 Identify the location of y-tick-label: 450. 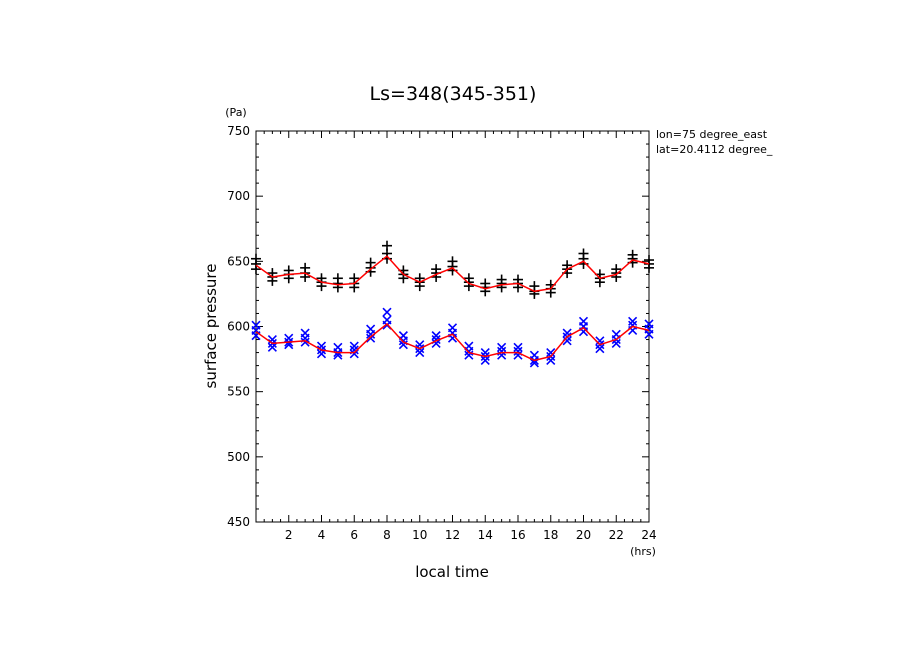
(238, 522).